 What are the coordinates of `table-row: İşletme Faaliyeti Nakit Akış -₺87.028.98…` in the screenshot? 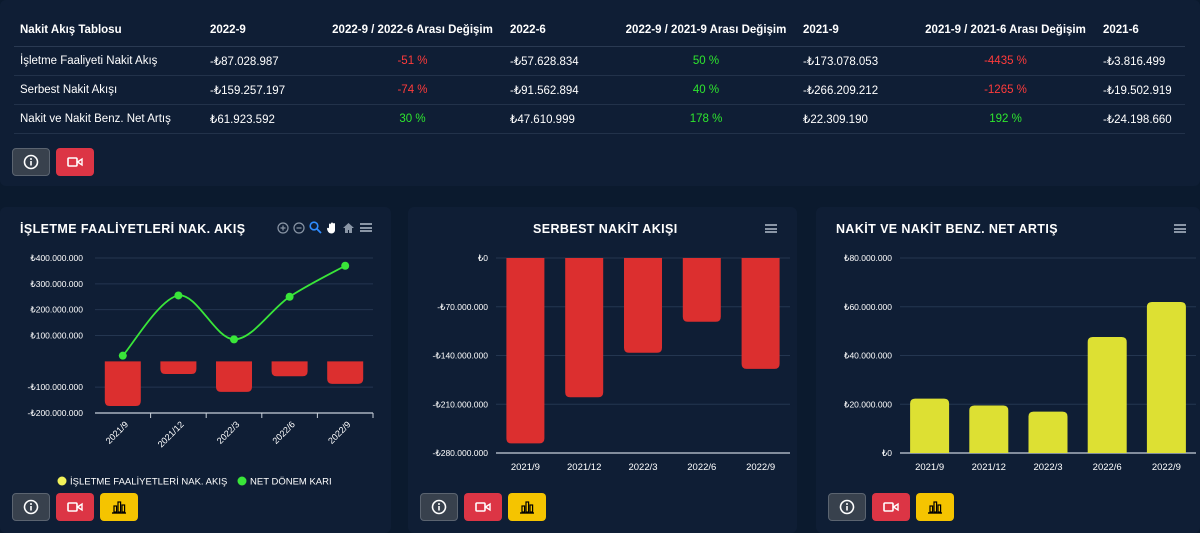 It's located at (599, 61).